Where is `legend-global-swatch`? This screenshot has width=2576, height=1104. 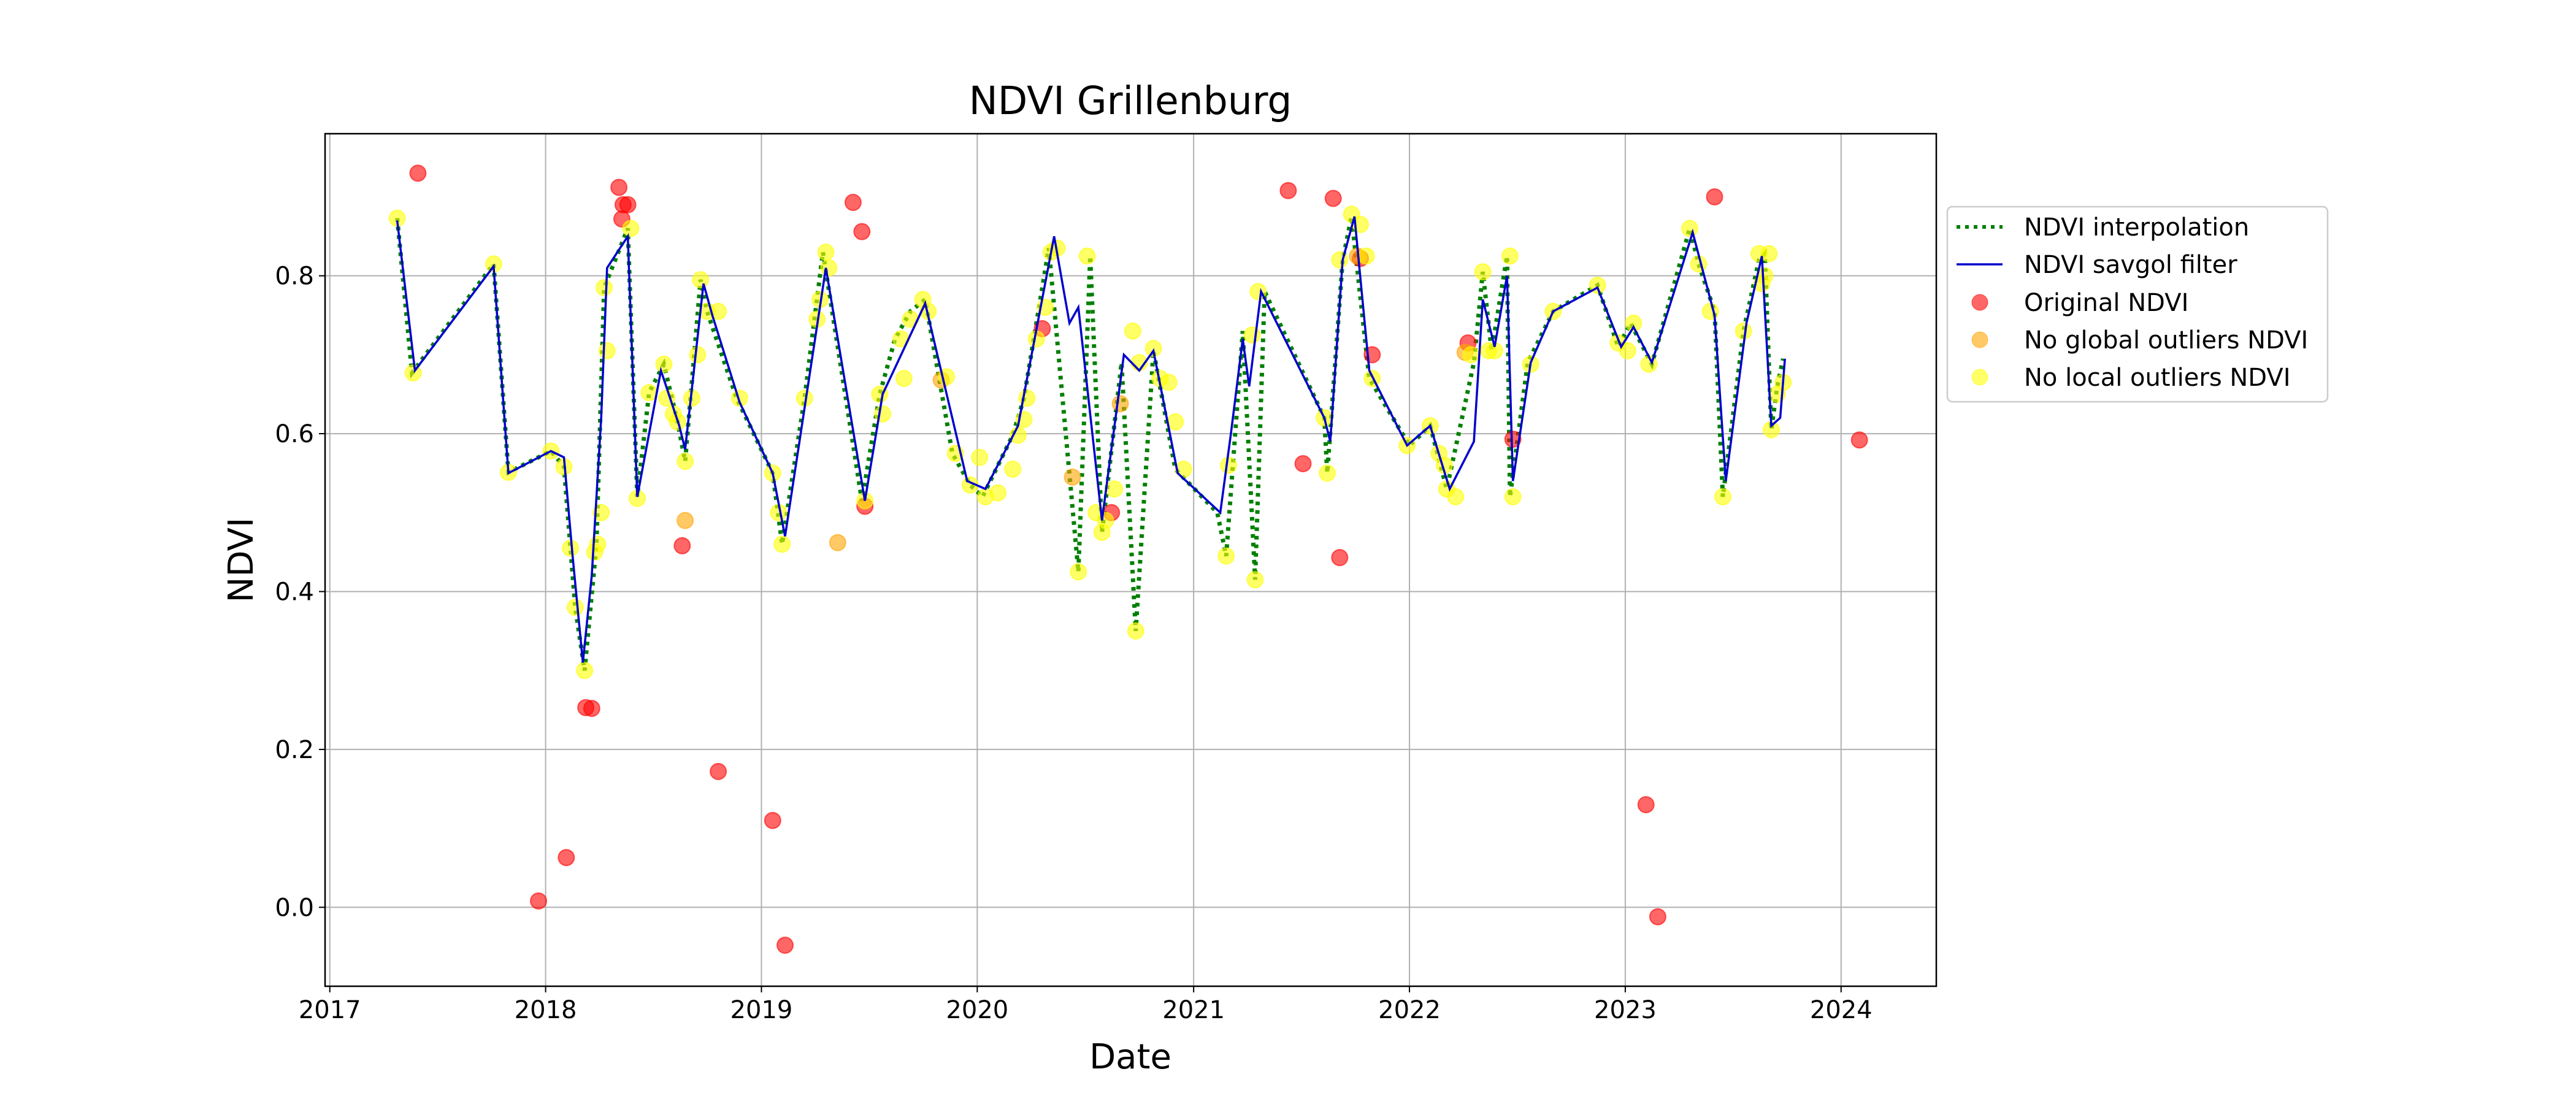
legend-global-swatch is located at coordinates (1979, 339).